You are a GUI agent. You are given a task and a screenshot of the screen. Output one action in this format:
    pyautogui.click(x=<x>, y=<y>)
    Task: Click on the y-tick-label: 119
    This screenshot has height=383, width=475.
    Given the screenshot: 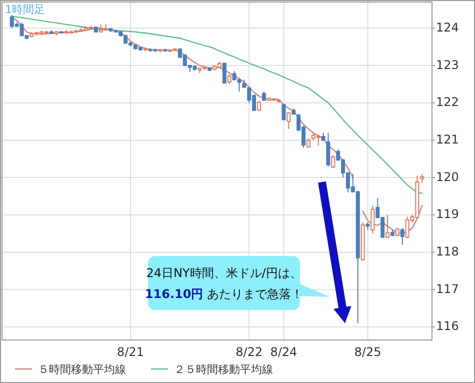 What is the action you would take?
    pyautogui.click(x=447, y=214)
    